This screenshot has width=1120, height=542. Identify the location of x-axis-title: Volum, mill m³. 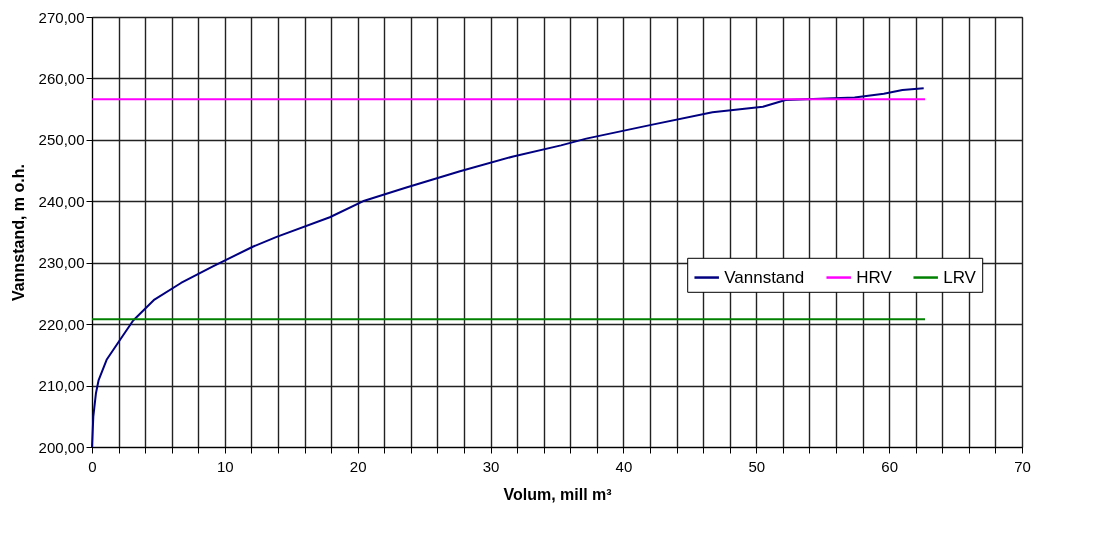
(557, 494).